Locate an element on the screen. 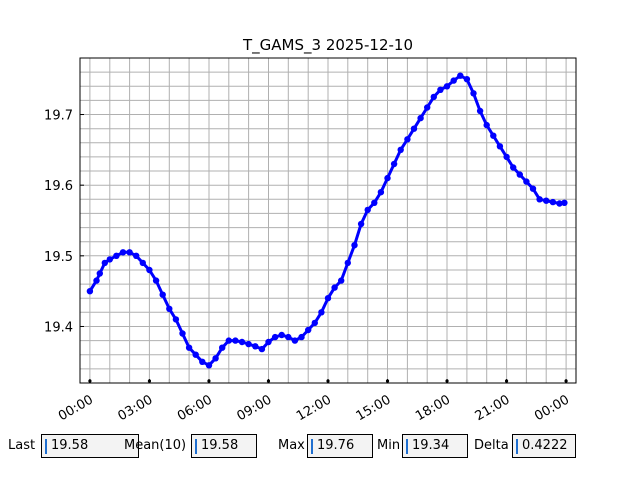 Image resolution: width=640 pixels, height=480 pixels. stat-last-value: 19.58 is located at coordinates (90, 446).